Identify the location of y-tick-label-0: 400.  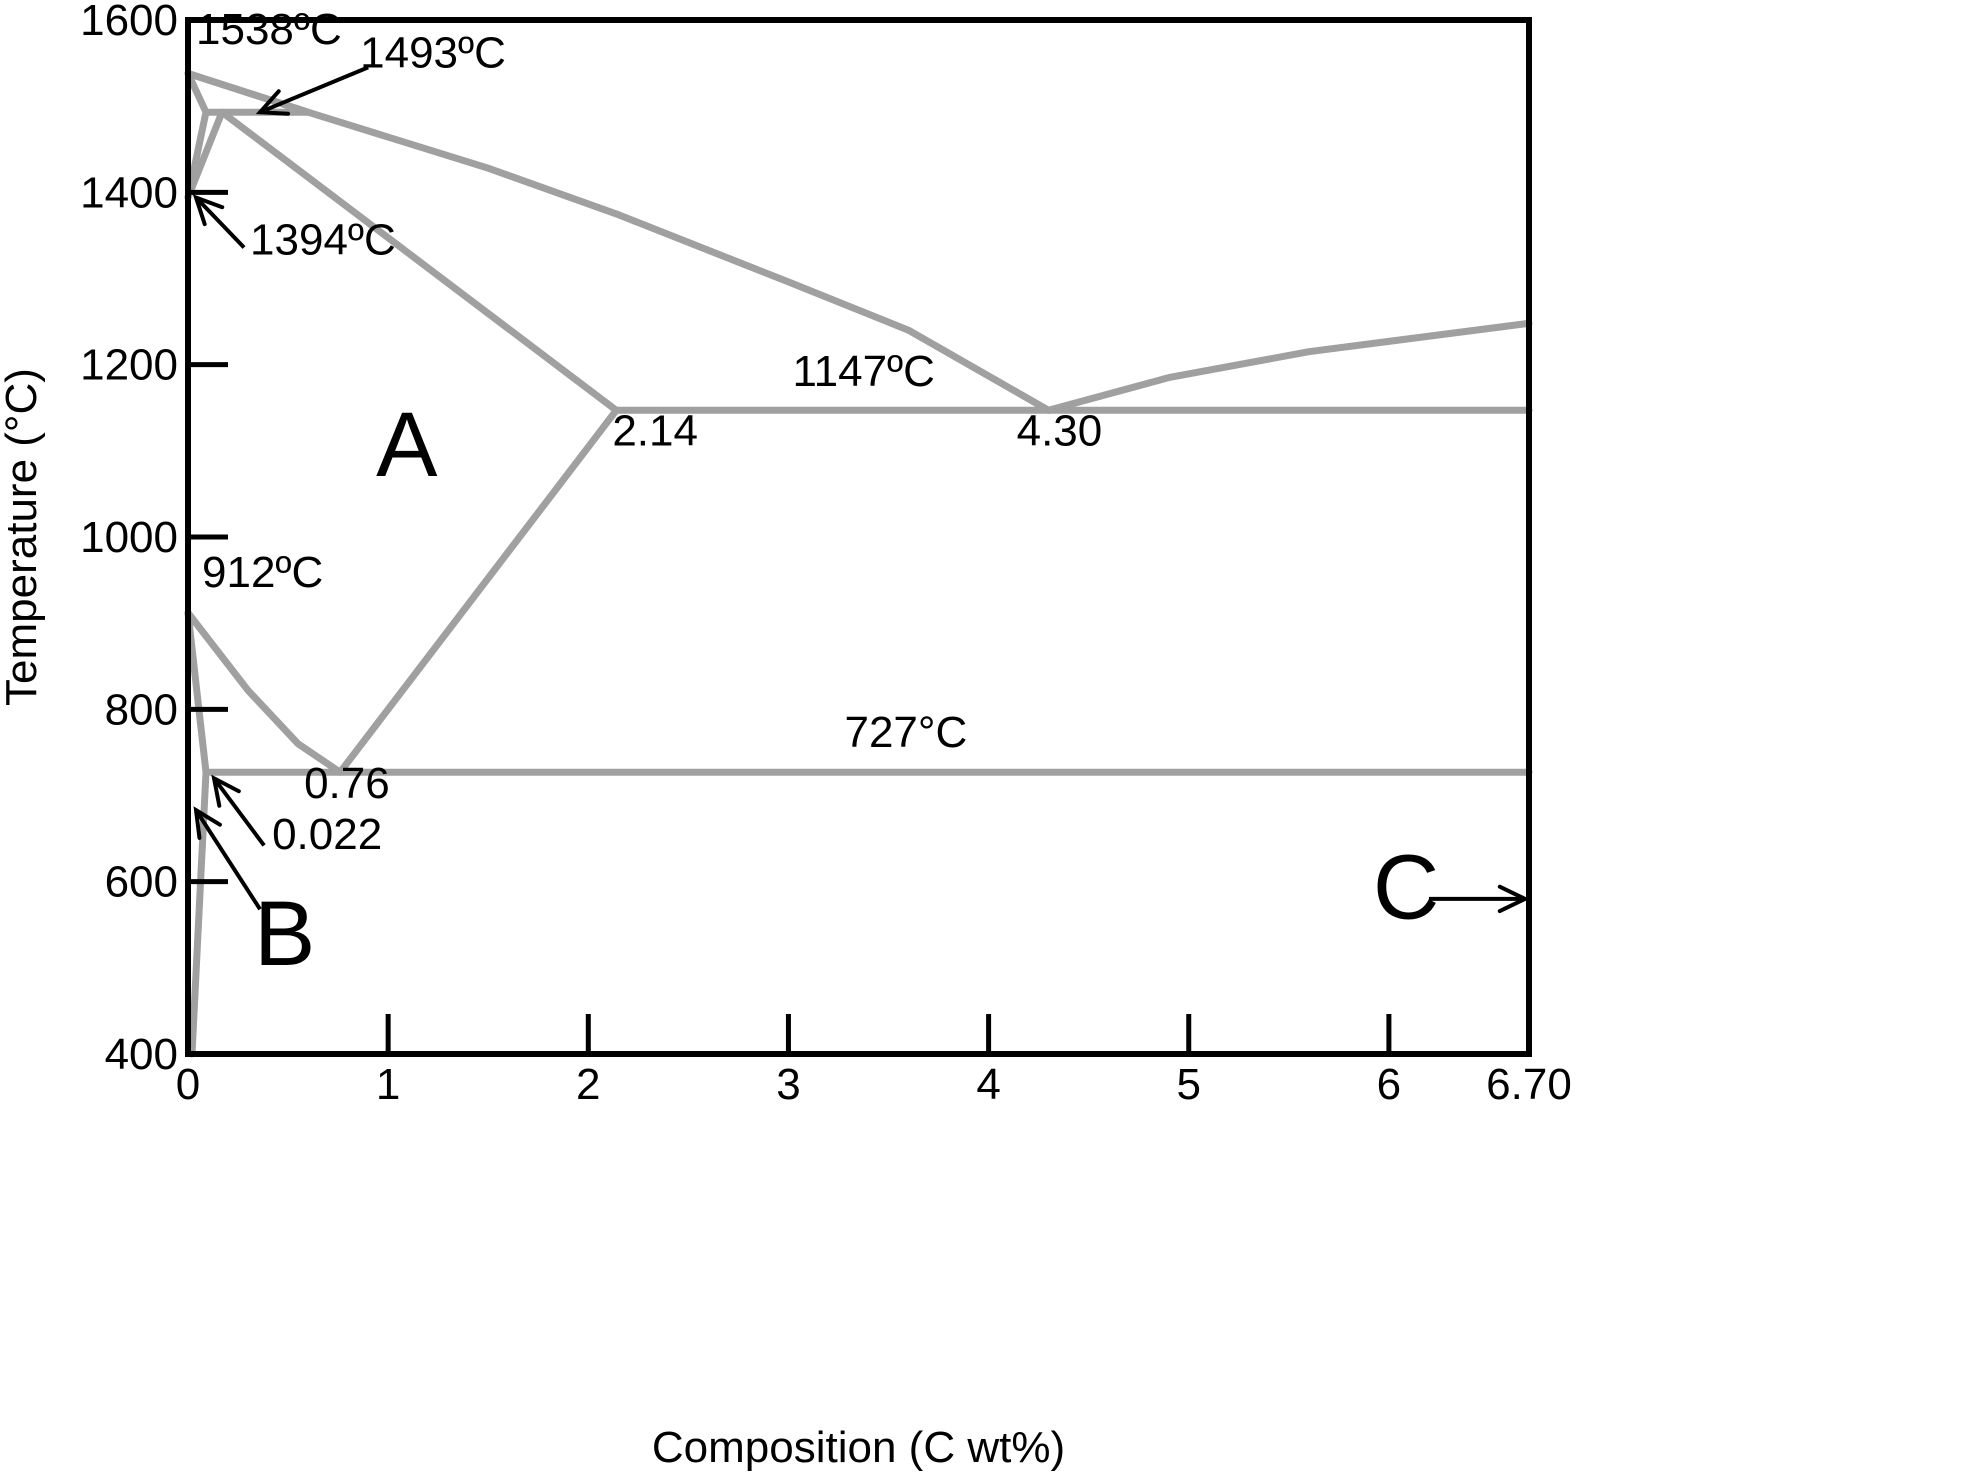
(141, 1054).